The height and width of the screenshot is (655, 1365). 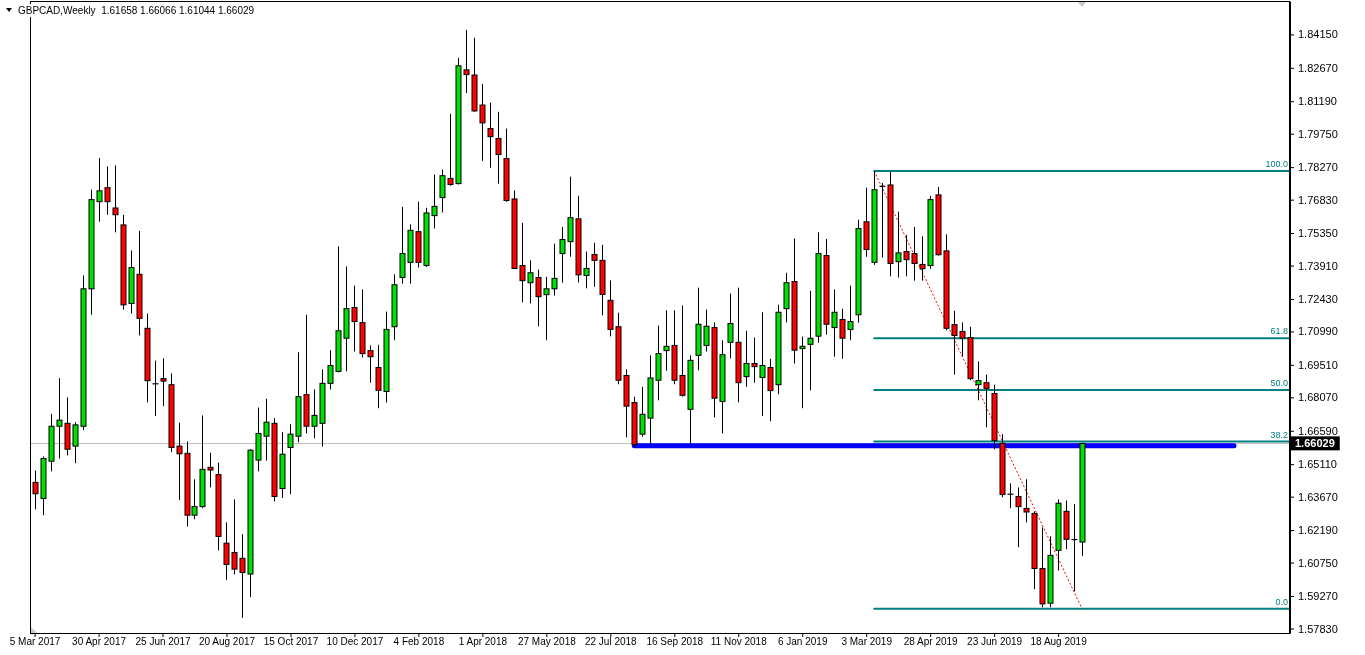 What do you see at coordinates (1315, 443) in the screenshot?
I see `ref-line-label: 1.66029` at bounding box center [1315, 443].